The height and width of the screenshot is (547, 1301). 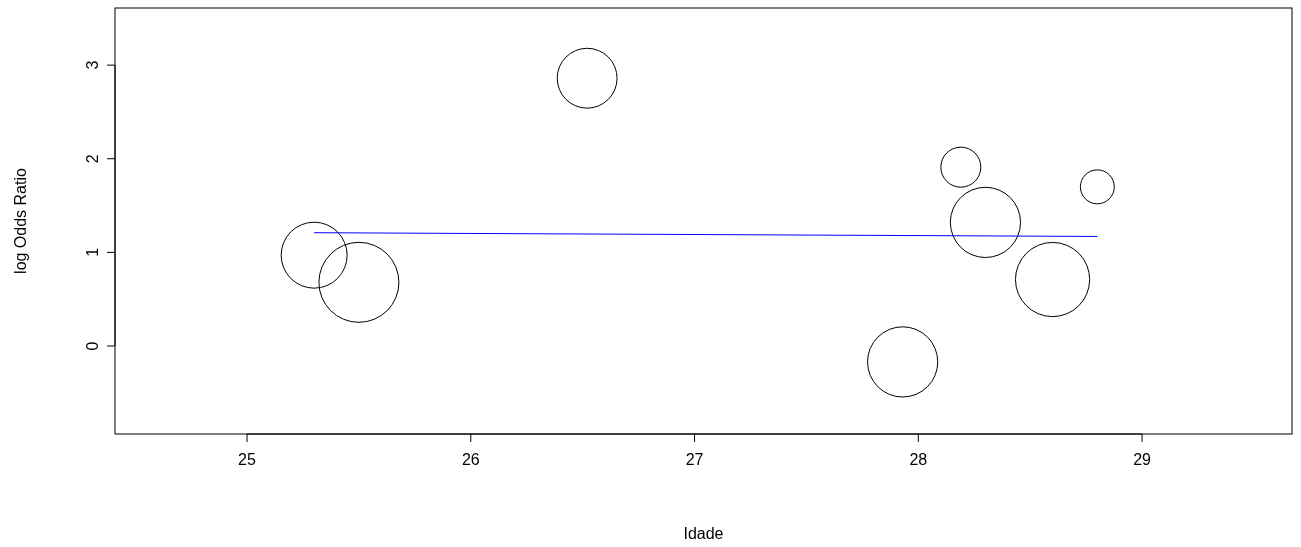 I want to click on y-tick-label: 2, so click(x=92, y=159).